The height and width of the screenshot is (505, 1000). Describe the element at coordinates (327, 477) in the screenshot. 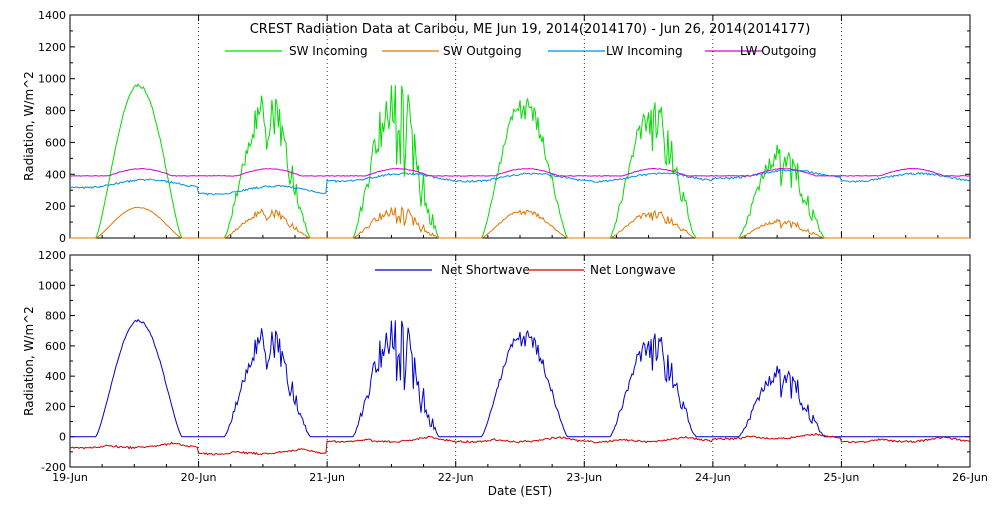

I see `x-tick-label-2: 21-Jun` at that location.